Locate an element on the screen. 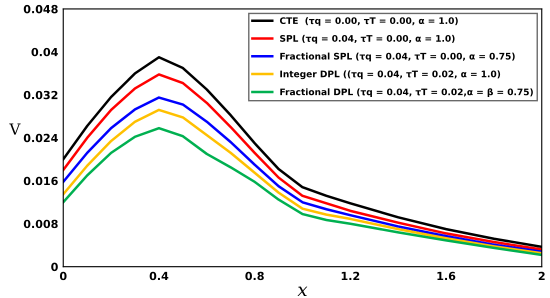  x-tick-label: 0.4 is located at coordinates (159, 276).